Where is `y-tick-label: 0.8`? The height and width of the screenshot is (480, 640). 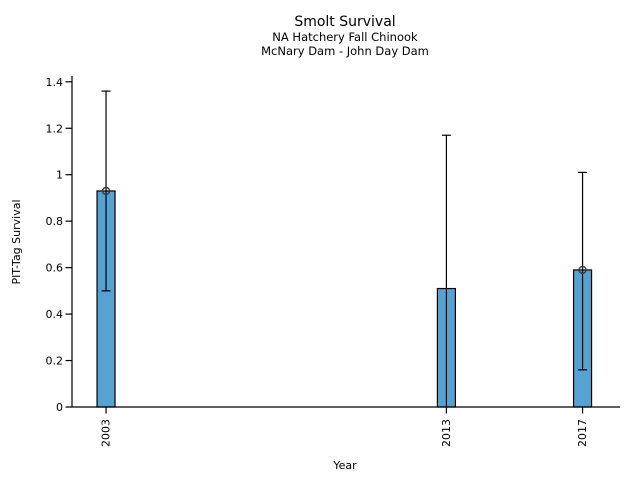 y-tick-label: 0.8 is located at coordinates (55, 221).